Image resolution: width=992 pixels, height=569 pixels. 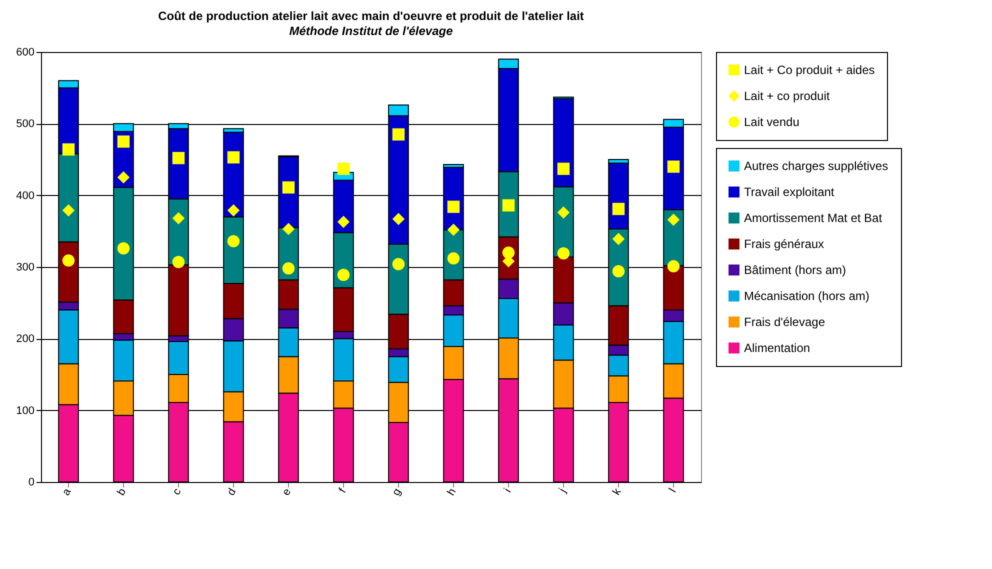 I want to click on legend-label: Lait + Co produit + aides, so click(x=809, y=70).